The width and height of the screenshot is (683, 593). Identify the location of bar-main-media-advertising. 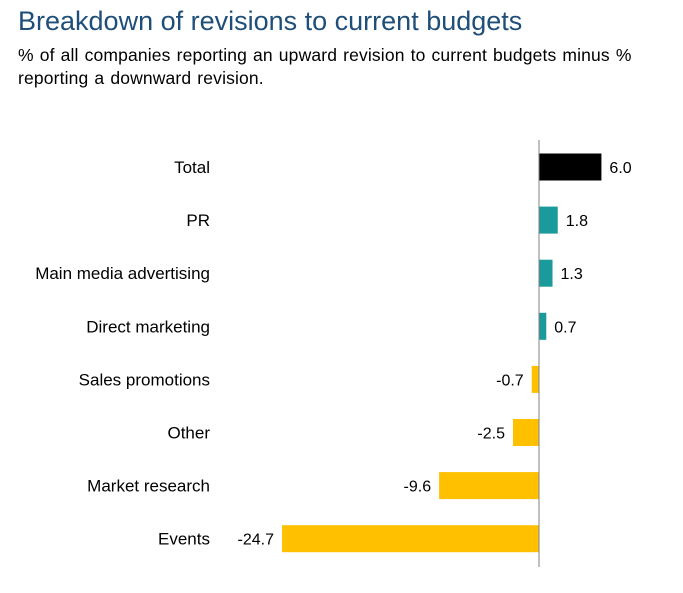
(546, 273).